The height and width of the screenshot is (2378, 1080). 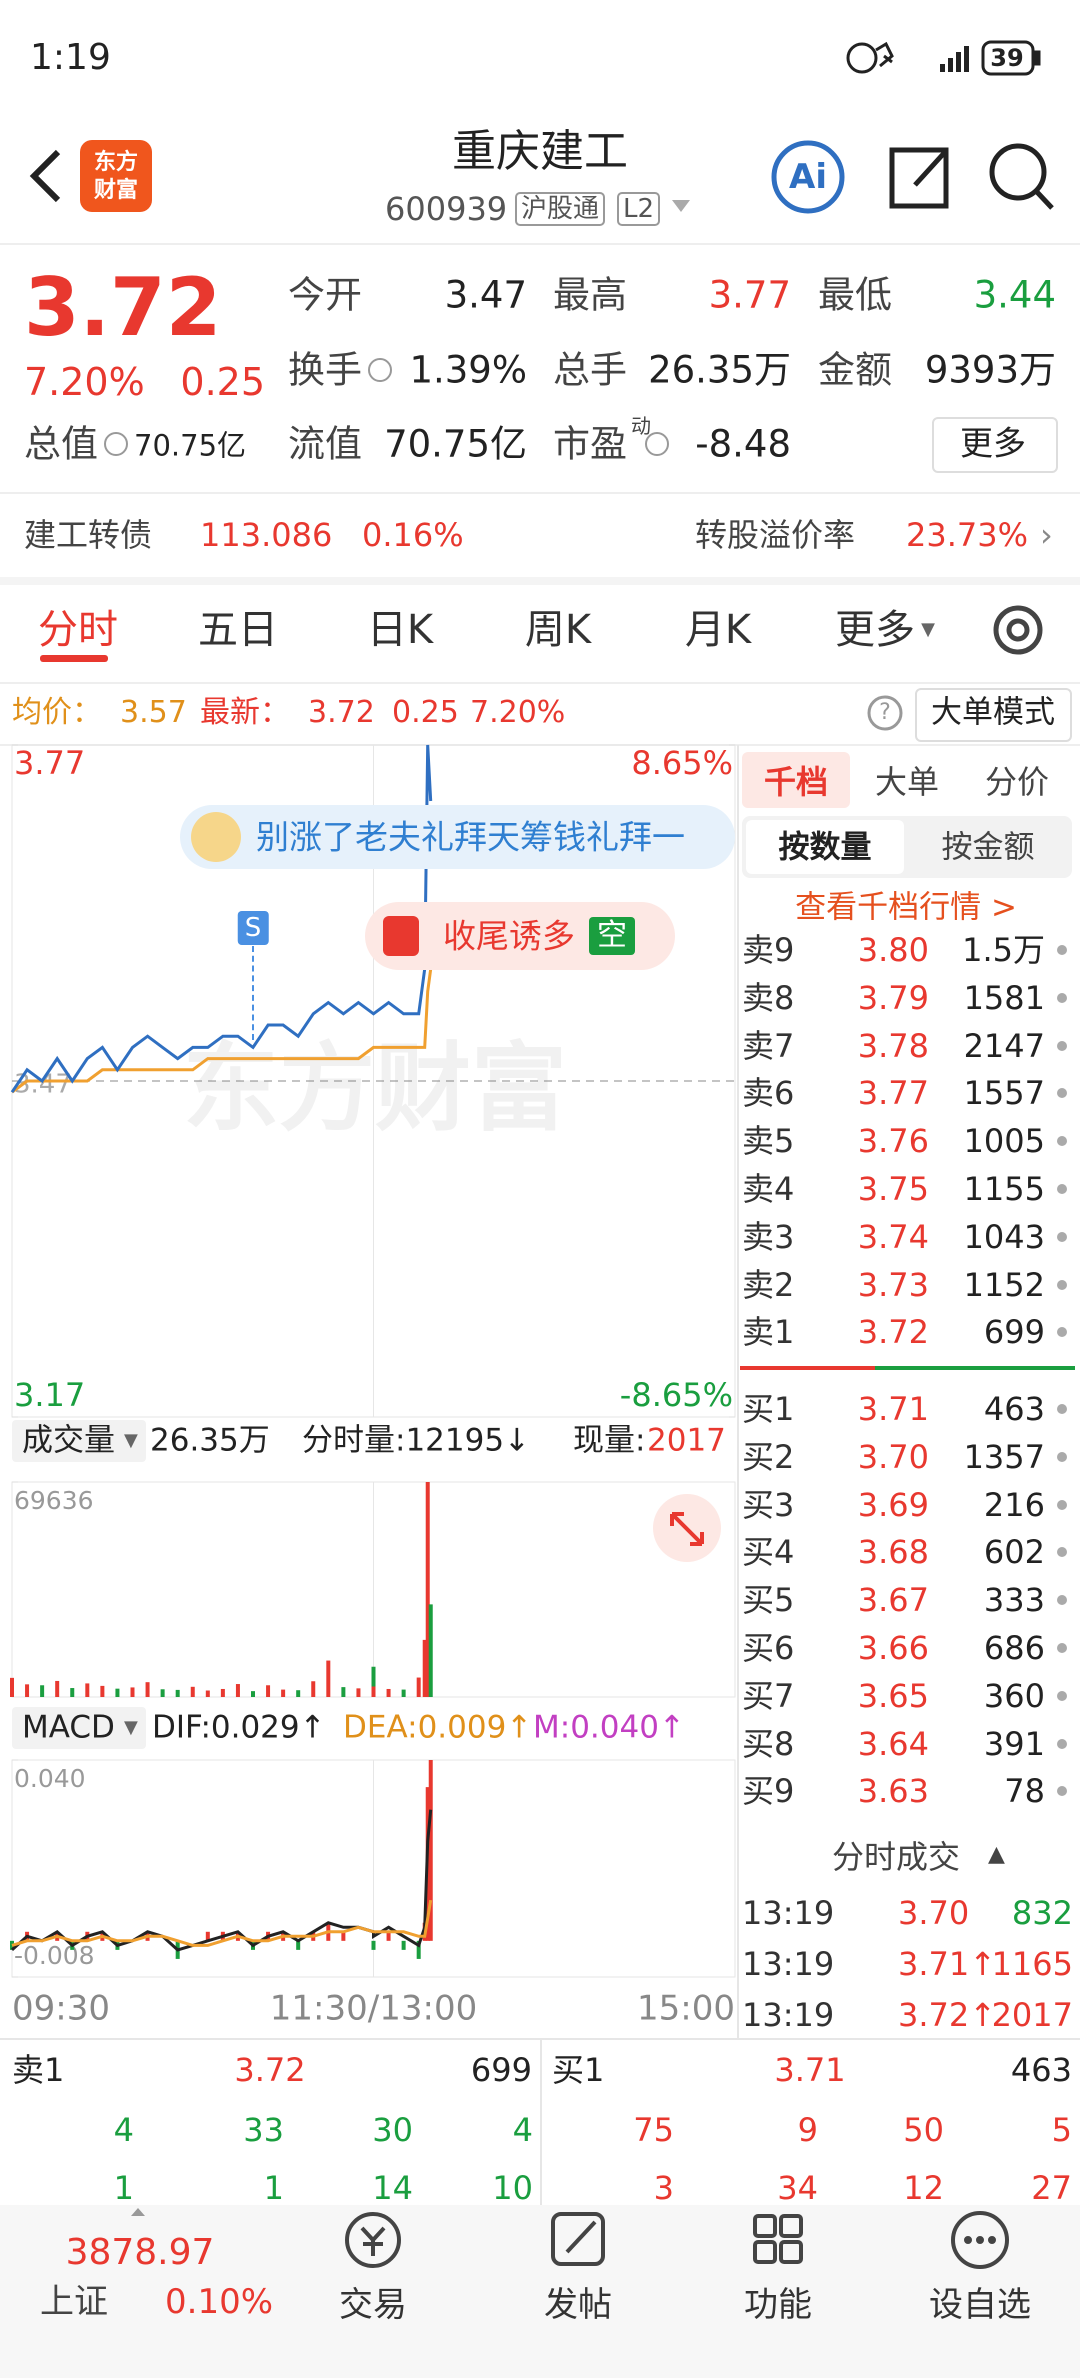 I want to click on ob-mode-active, so click(x=825, y=847).